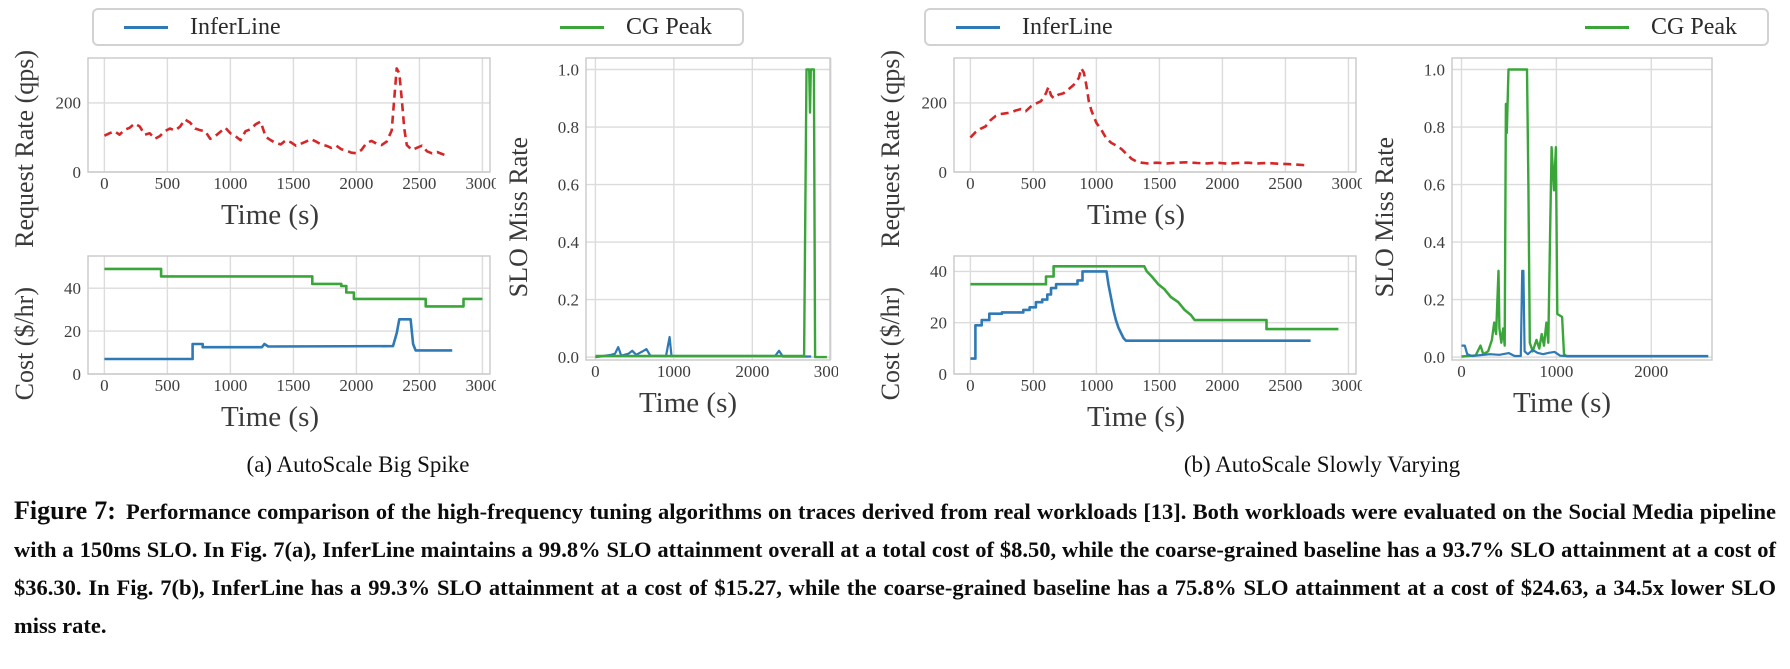 The width and height of the screenshot is (1790, 669). What do you see at coordinates (418, 27) in the screenshot?
I see `legend-a: InferLine CG Peak` at bounding box center [418, 27].